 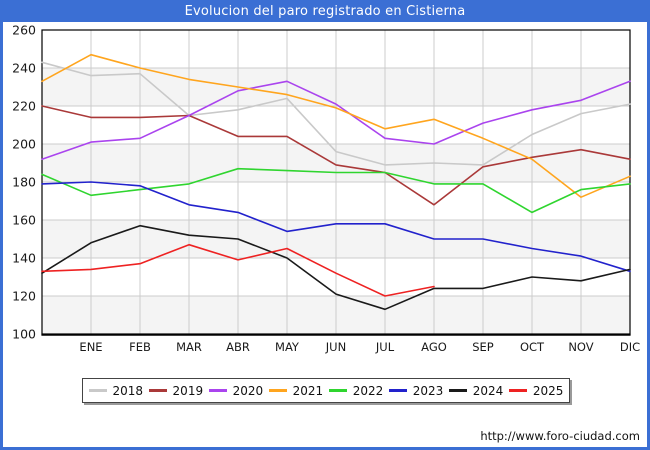 I want to click on legend-item-2019: 2019, so click(x=176, y=390).